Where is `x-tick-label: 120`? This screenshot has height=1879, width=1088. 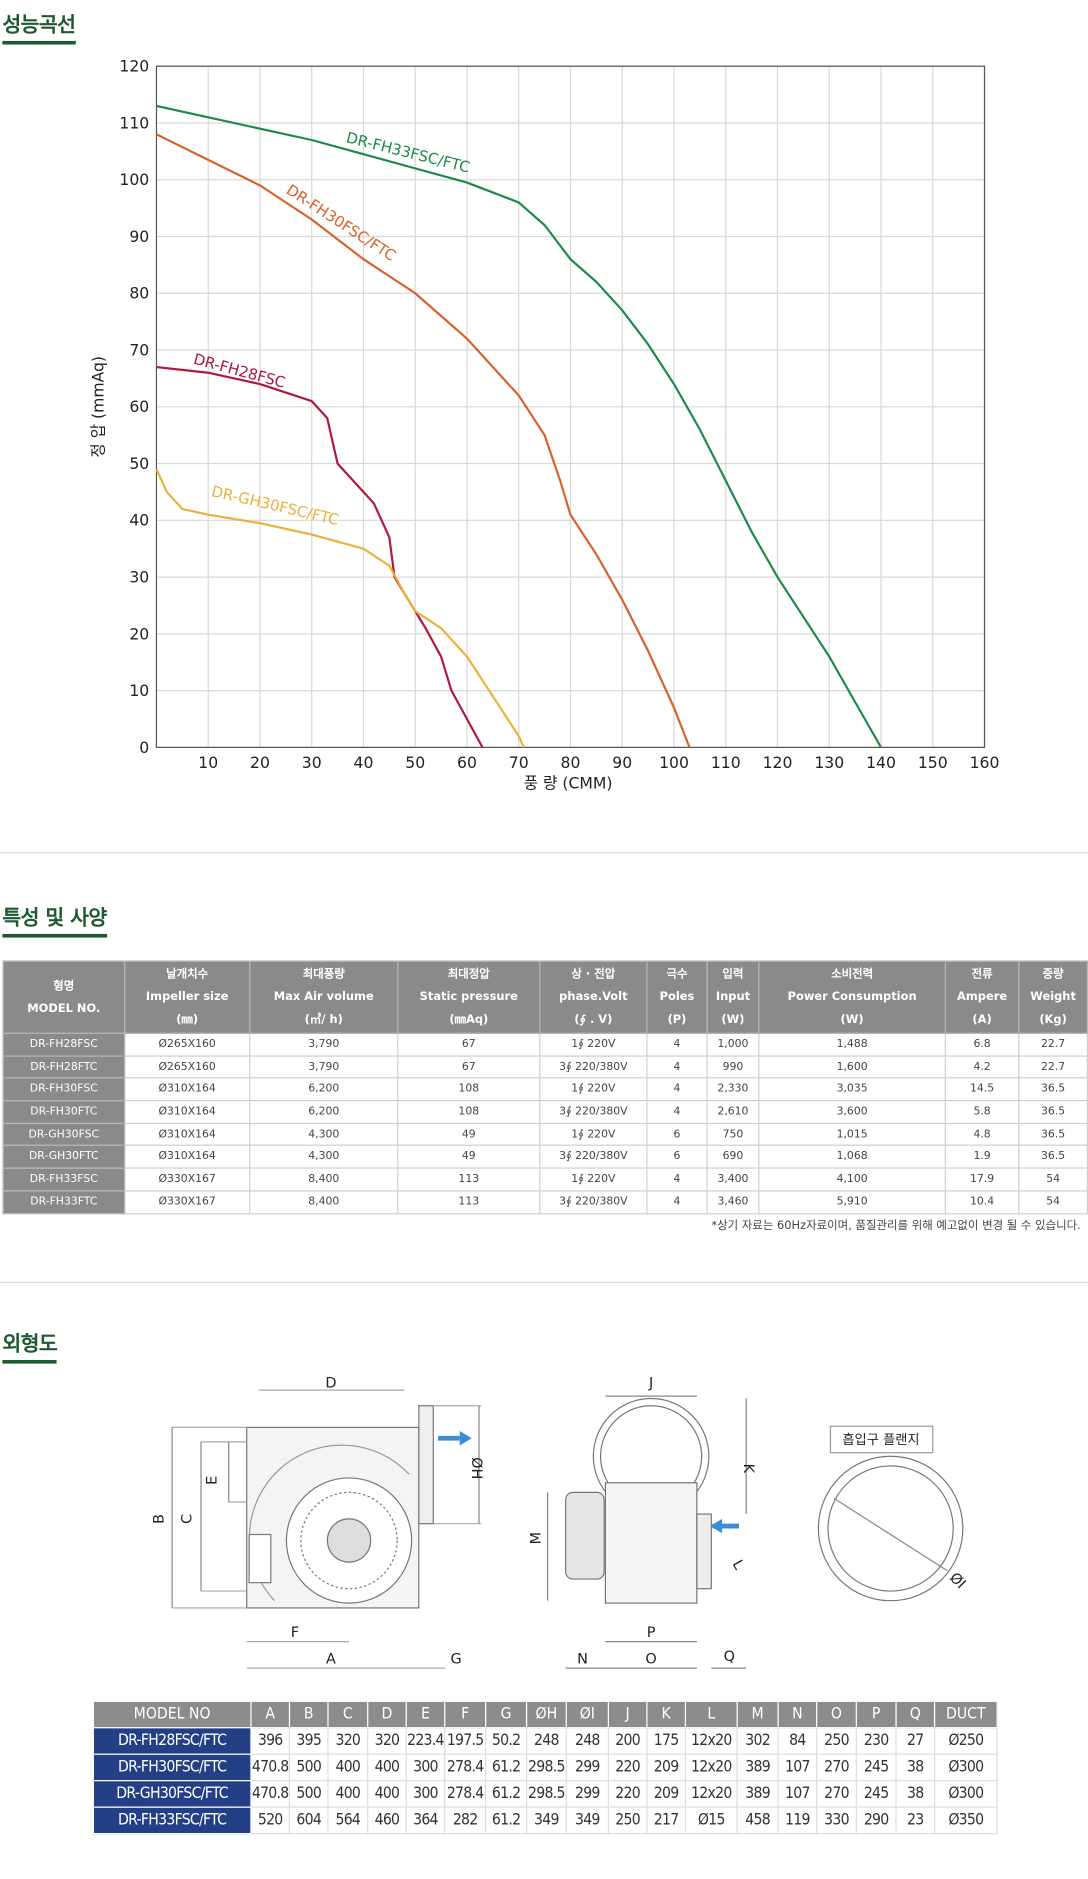 x-tick-label: 120 is located at coordinates (778, 762).